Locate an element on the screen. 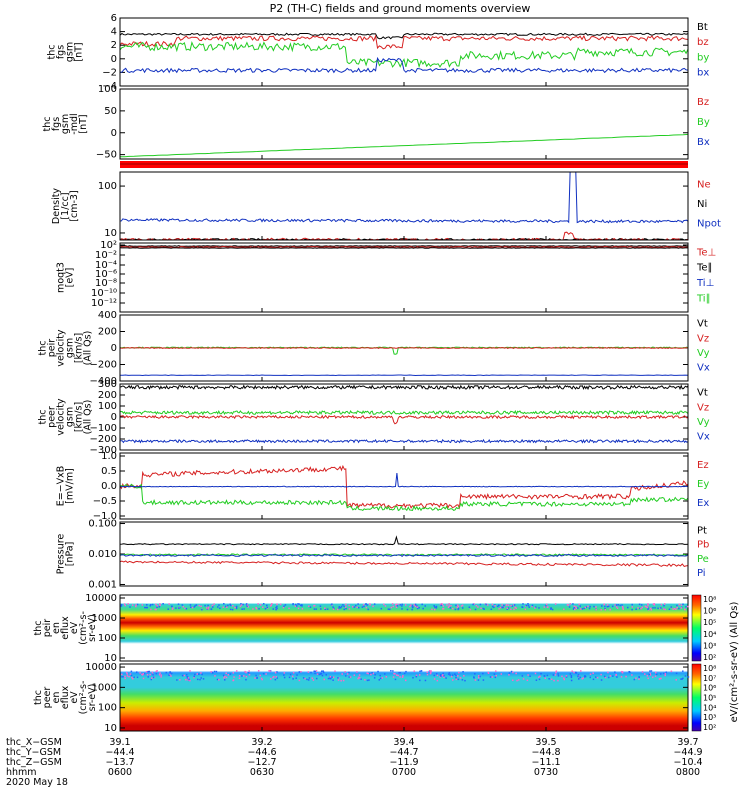  y-axis-label: [nPa] is located at coordinates (70, 554).